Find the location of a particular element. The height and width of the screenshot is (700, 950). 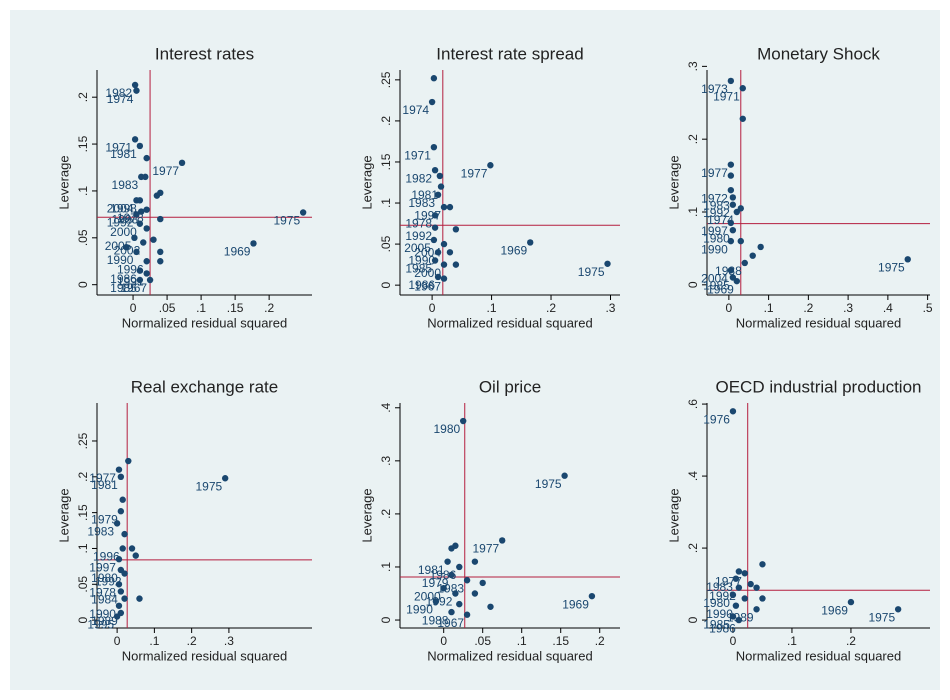

point-label: 1989 is located at coordinates (104, 621).